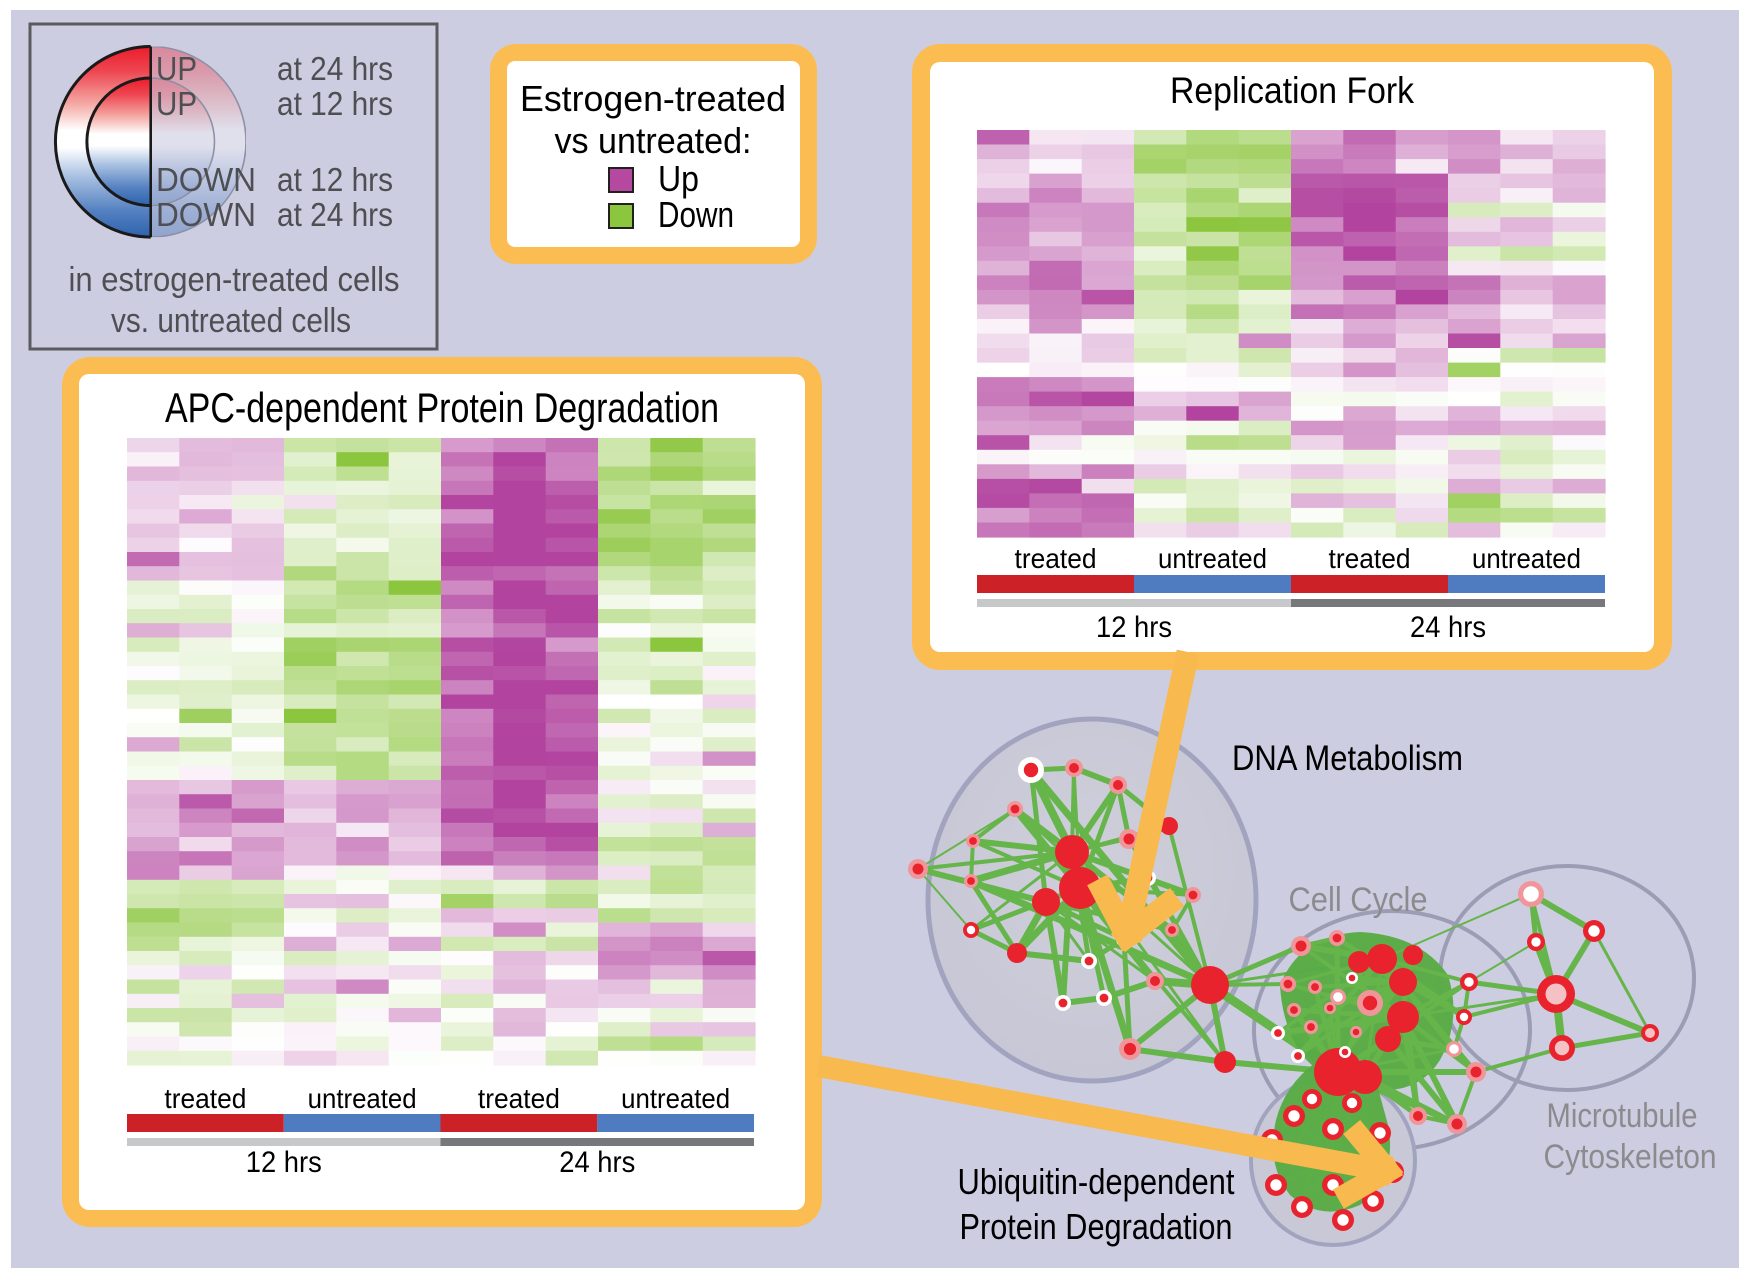  Describe the element at coordinates (1096, 1226) in the screenshot. I see `svg-text: Protein Degradation` at that location.